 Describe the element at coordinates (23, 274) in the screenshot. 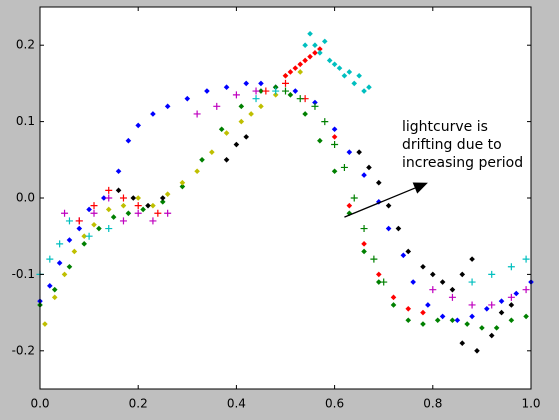

I see `y-tick-label-1: -0.1` at that location.